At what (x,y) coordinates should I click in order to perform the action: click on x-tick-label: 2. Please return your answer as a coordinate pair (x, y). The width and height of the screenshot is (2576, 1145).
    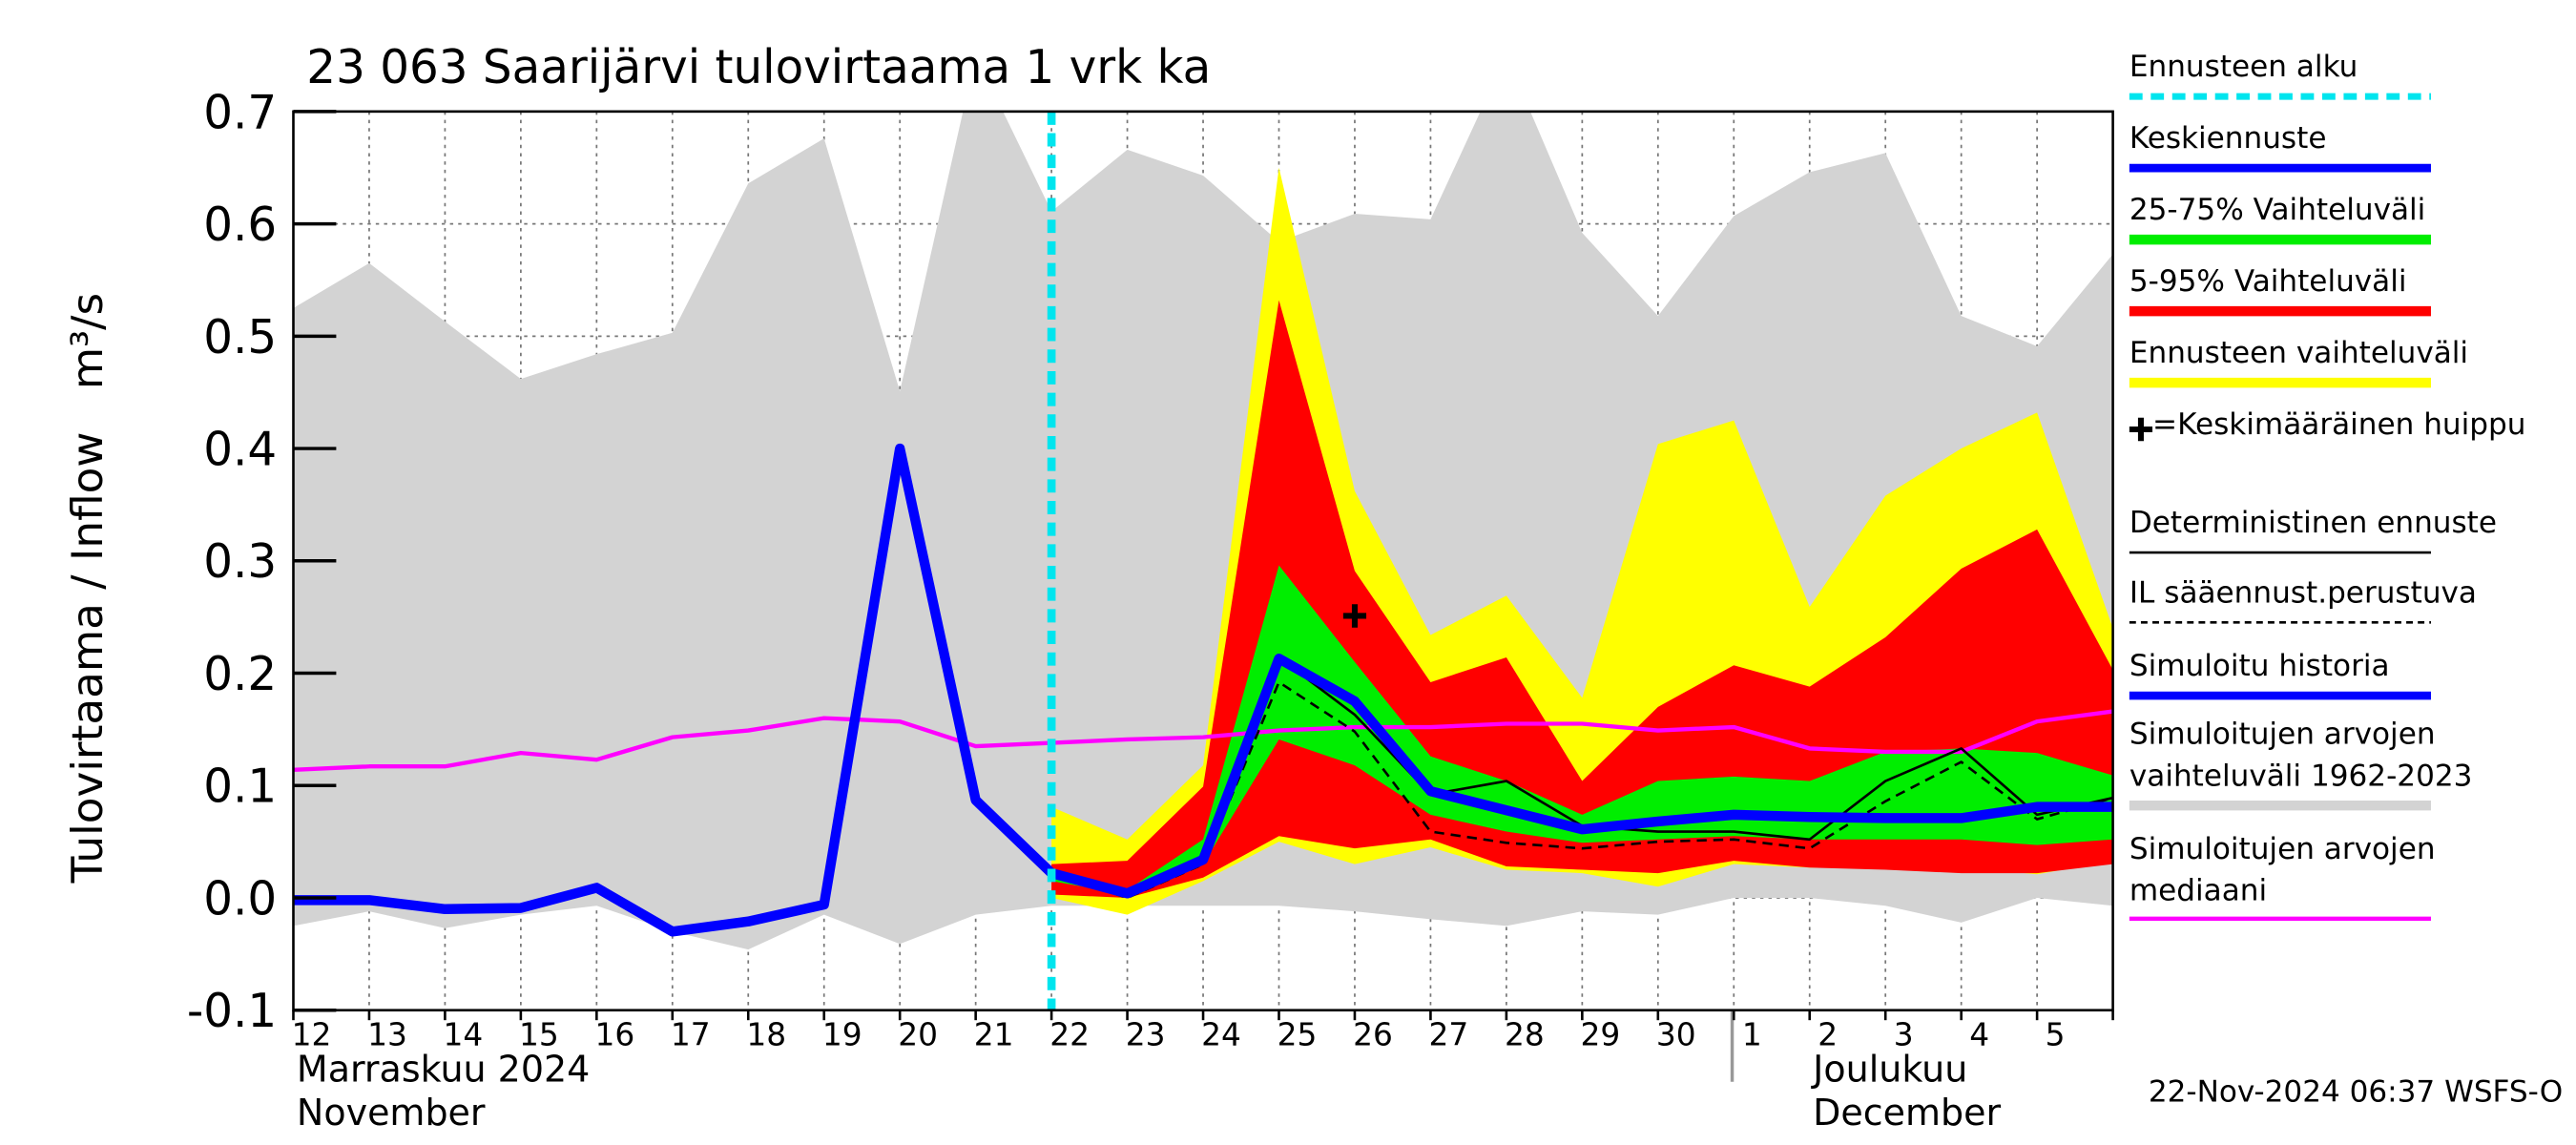
    Looking at the image, I should click on (1828, 1034).